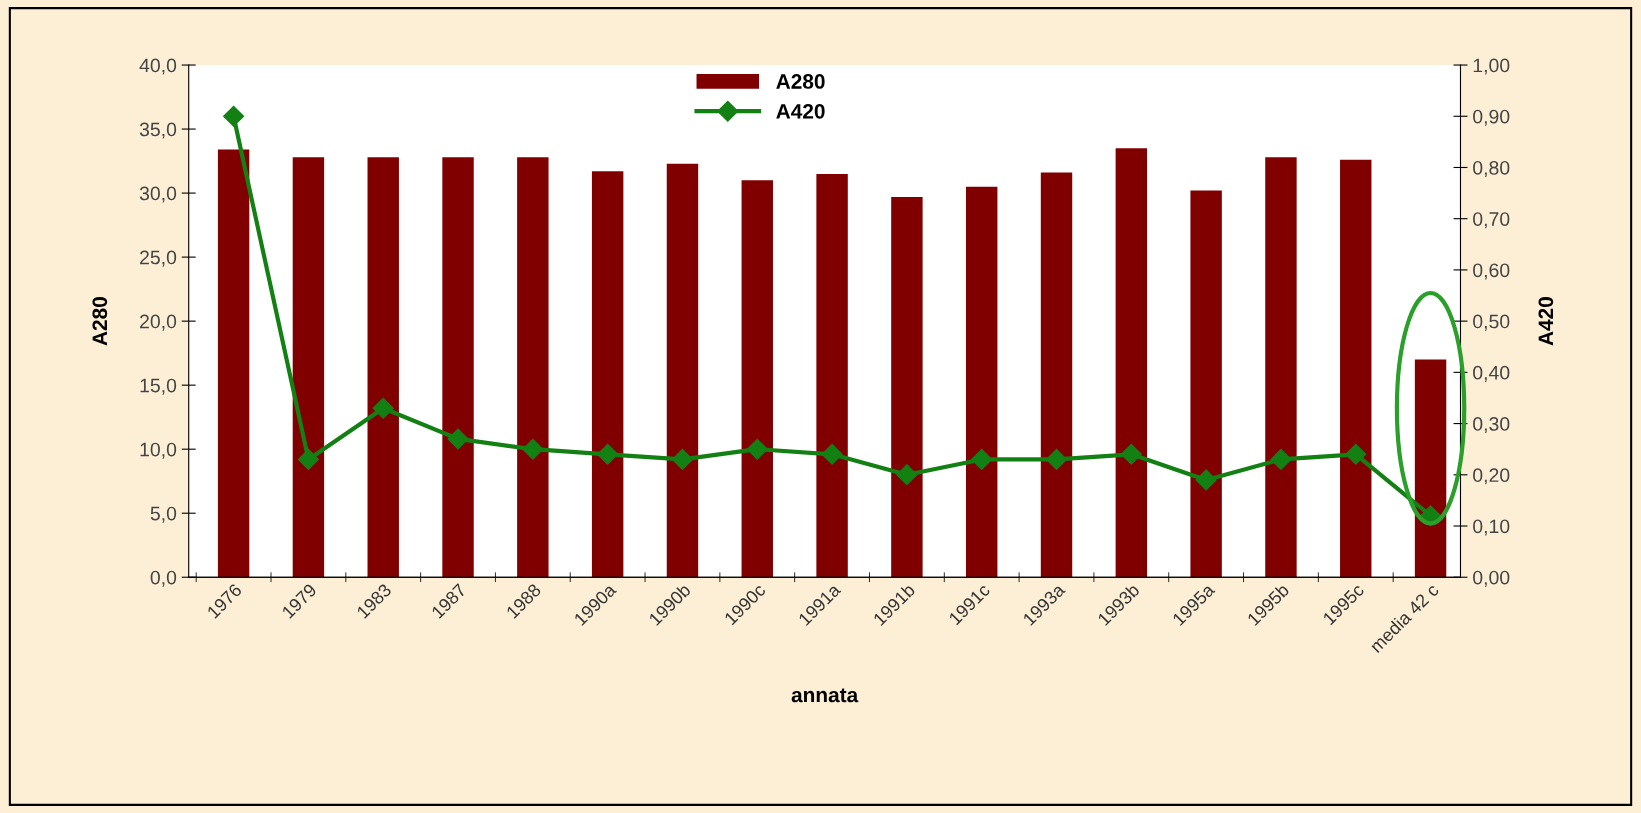 This screenshot has height=813, width=1641. What do you see at coordinates (1491, 578) in the screenshot?
I see `y2-tick-label: 0,00` at bounding box center [1491, 578].